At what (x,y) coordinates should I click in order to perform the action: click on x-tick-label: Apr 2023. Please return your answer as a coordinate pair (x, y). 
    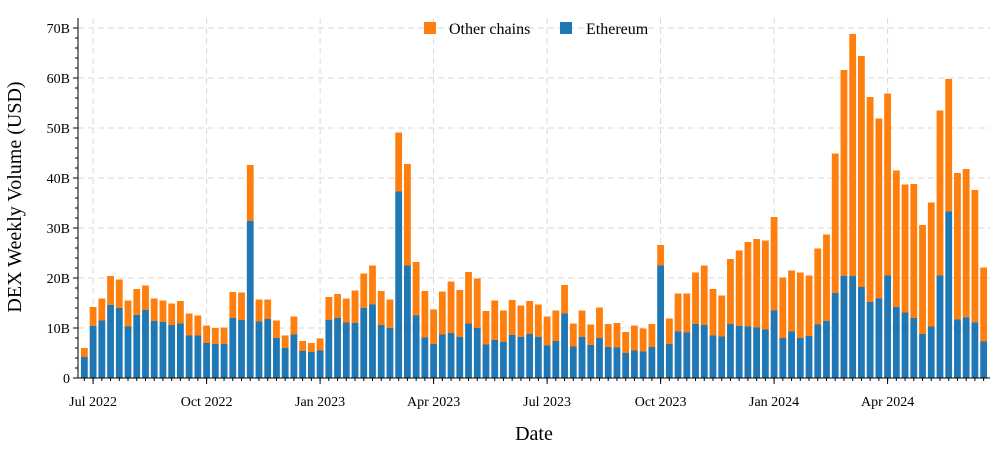
    Looking at the image, I should click on (433, 402).